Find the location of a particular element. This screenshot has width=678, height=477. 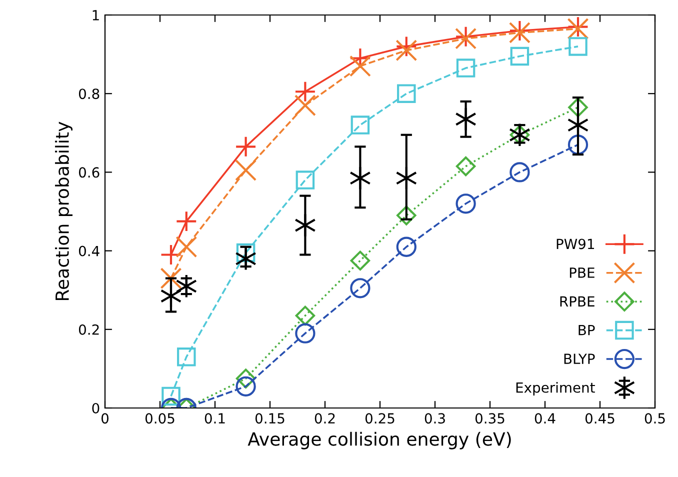

legend-label: BP is located at coordinates (586, 330).